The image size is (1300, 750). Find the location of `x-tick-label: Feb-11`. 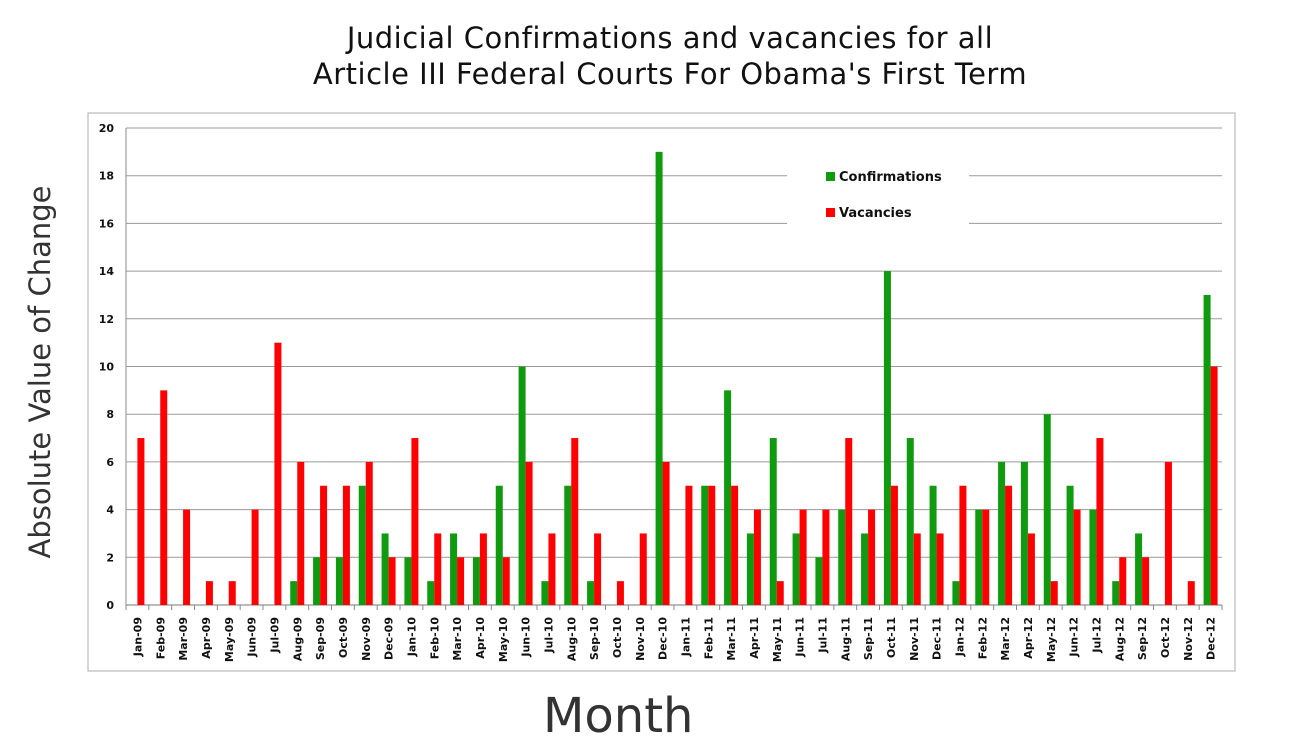

x-tick-label: Feb-11 is located at coordinates (708, 638).